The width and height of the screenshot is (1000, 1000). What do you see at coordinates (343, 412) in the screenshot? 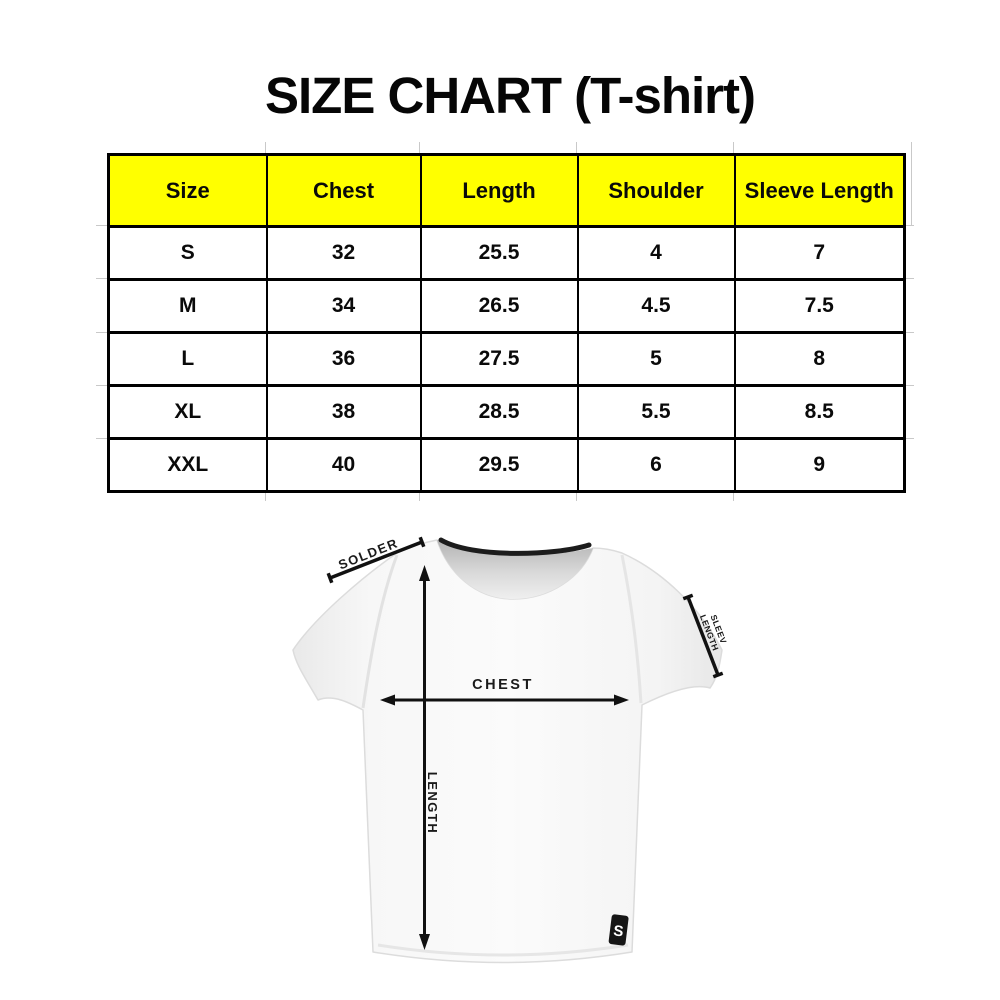
I see `cell-chest: 38` at bounding box center [343, 412].